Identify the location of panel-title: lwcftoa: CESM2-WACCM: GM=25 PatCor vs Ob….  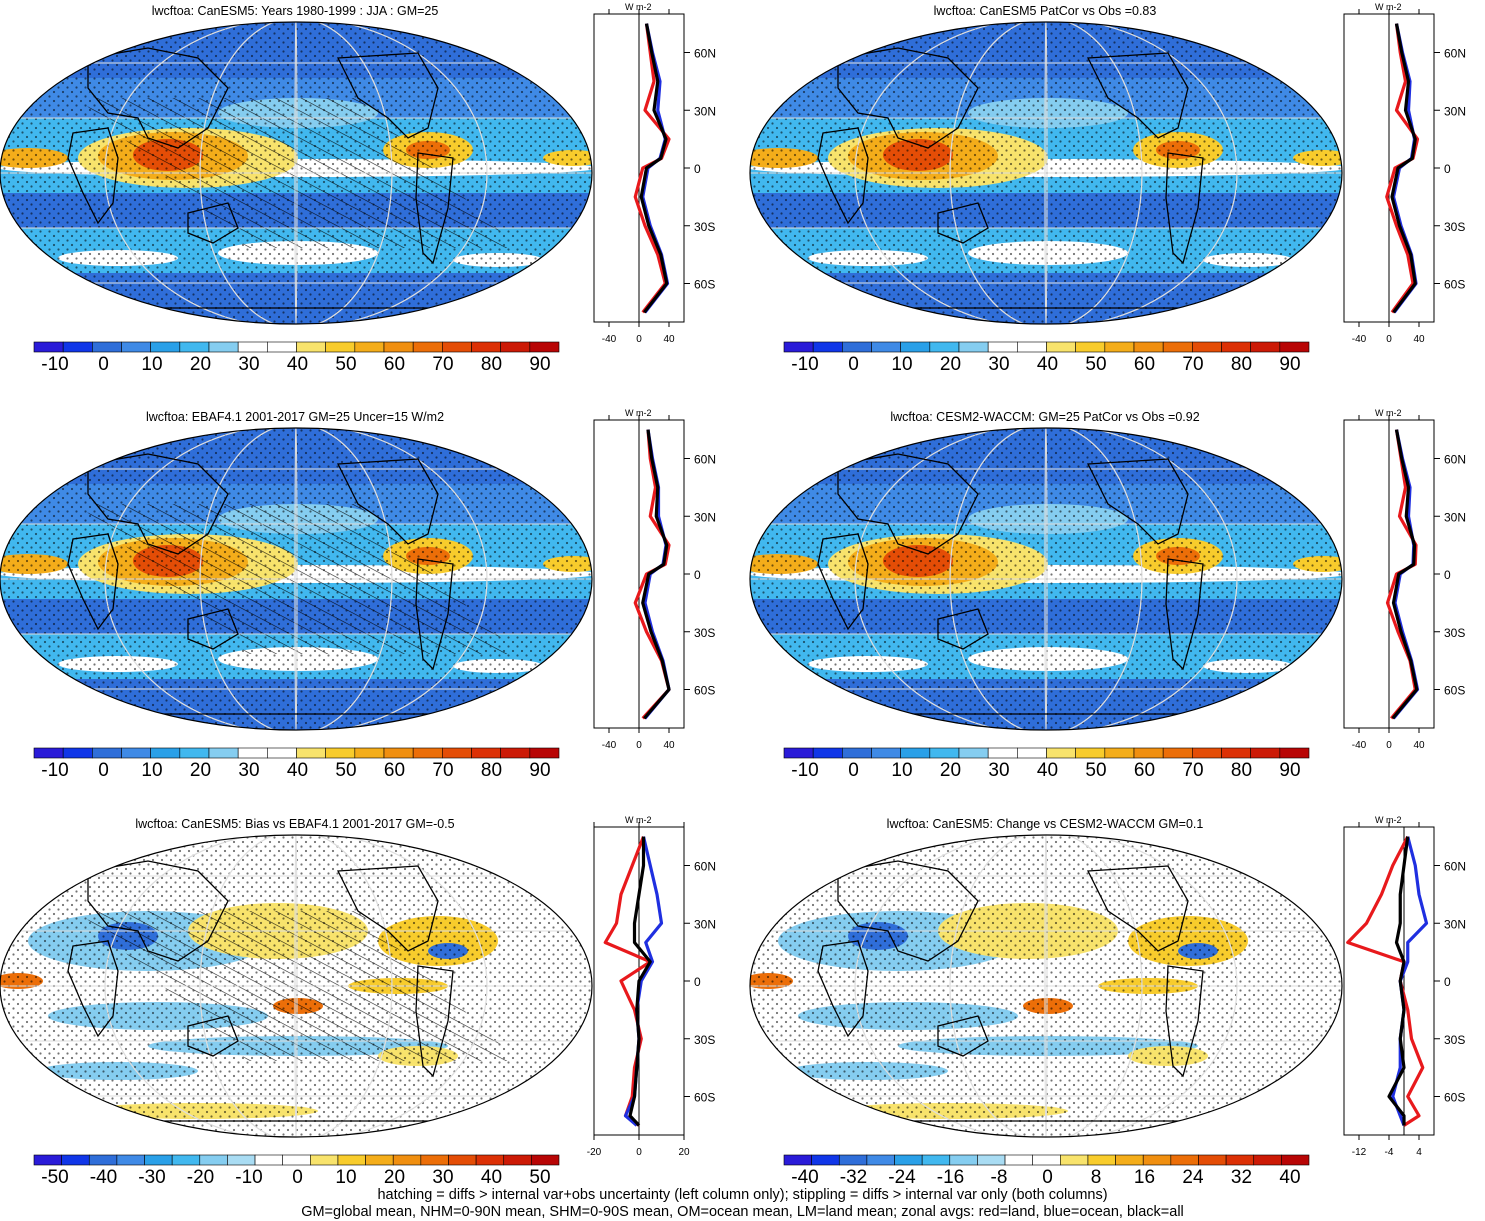
(1045, 417).